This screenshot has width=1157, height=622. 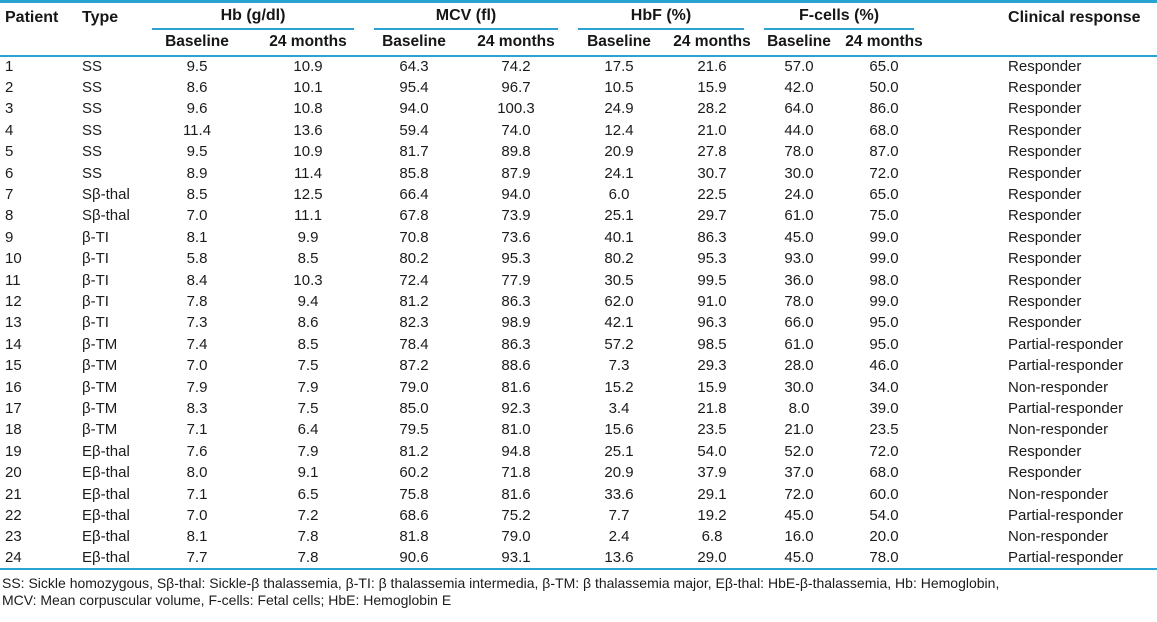 I want to click on mcv-baseline-cell: 59.4, so click(x=414, y=130).